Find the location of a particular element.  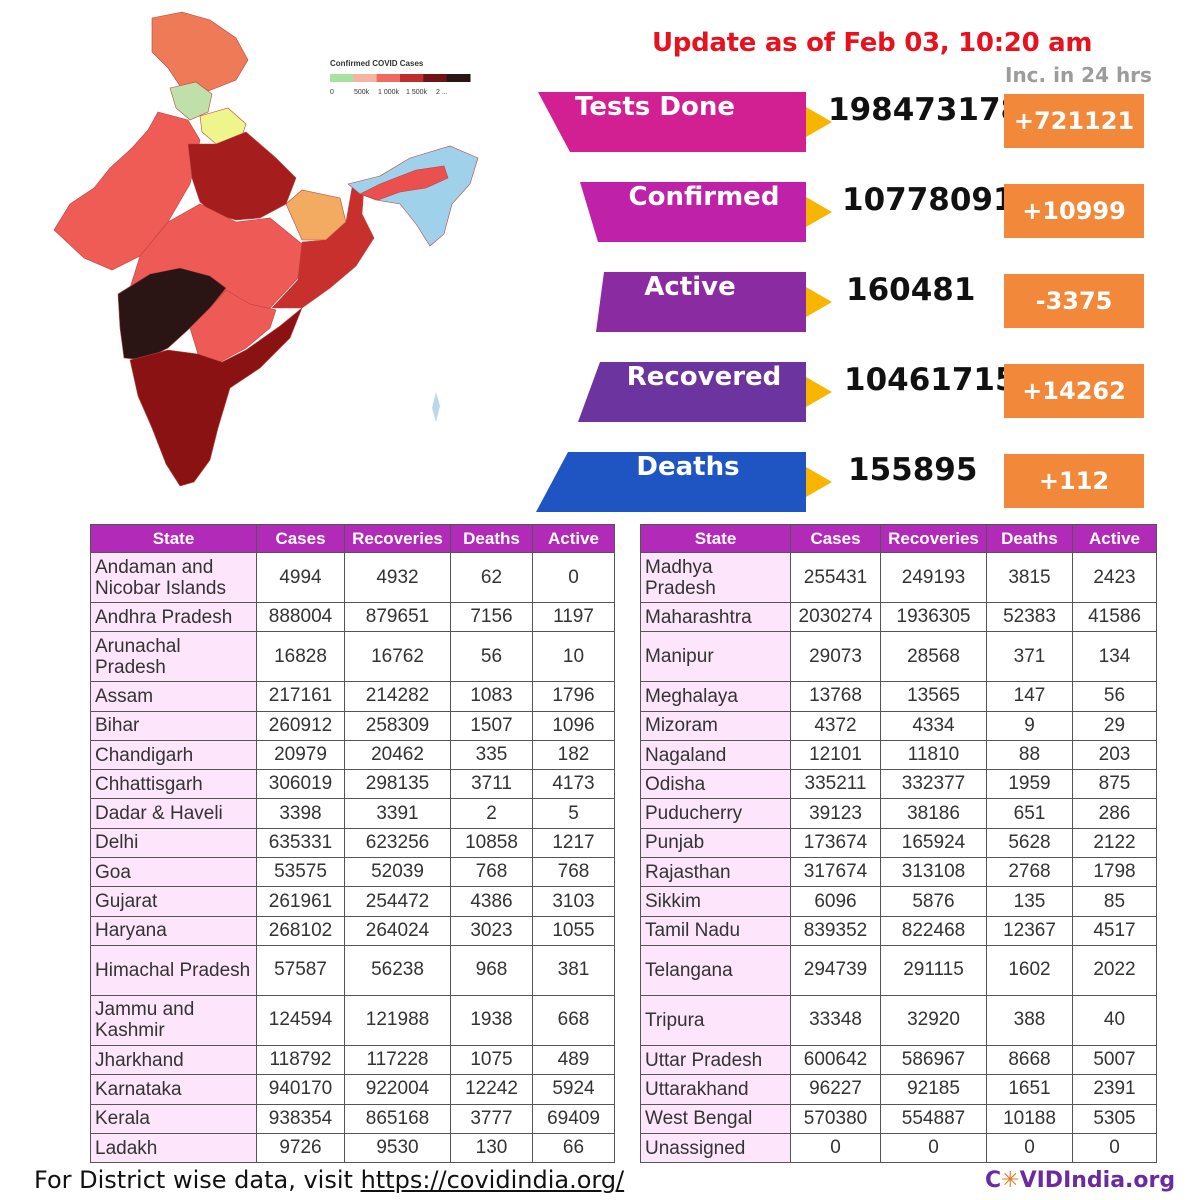

value-cell: 41586 is located at coordinates (1114, 617).